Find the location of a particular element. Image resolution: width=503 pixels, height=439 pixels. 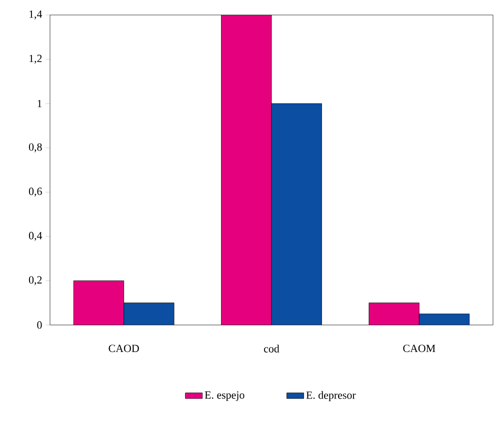

x-tick-label: CAOD is located at coordinates (123, 348).